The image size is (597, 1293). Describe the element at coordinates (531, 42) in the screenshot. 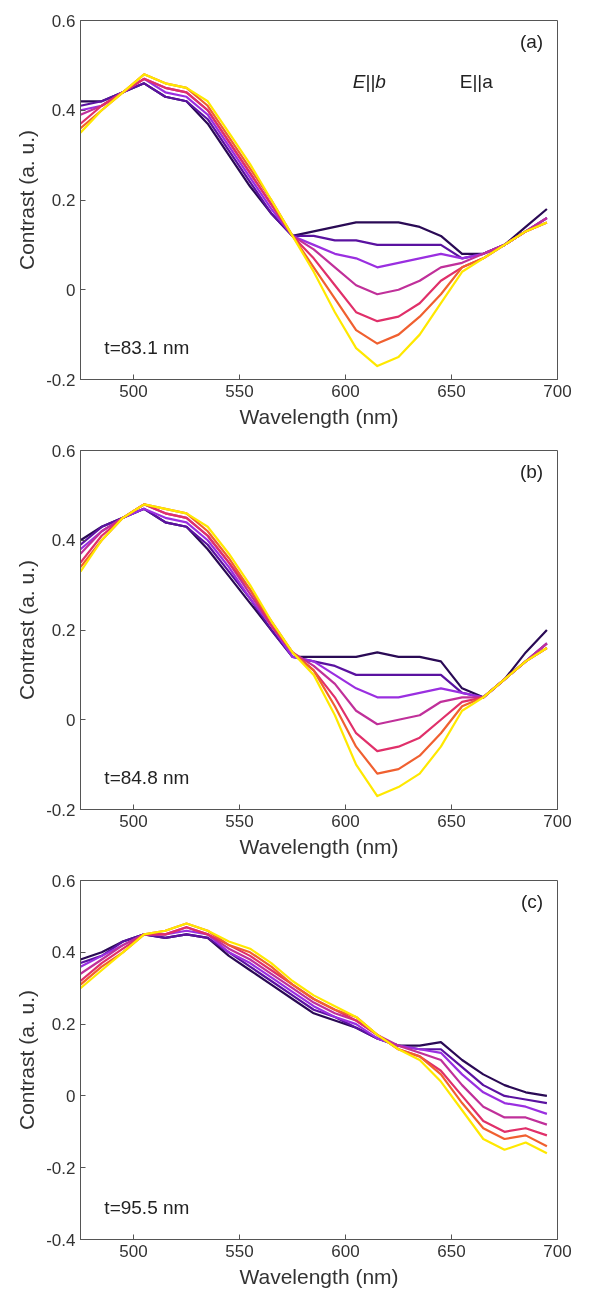

I see `annotation: (a)` at that location.